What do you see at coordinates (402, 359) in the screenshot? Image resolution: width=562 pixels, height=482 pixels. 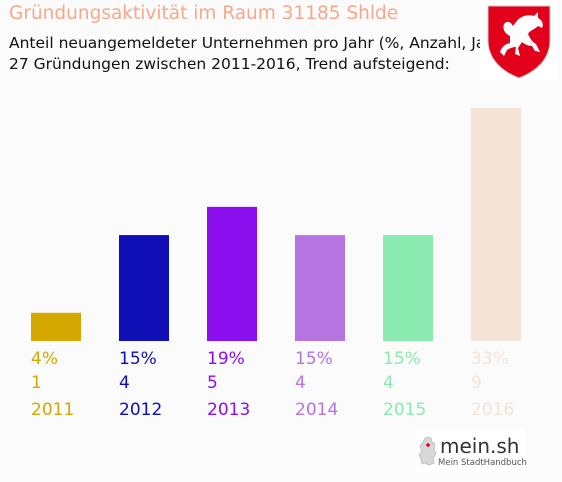 I see `percent-label-2015: 15%` at bounding box center [402, 359].